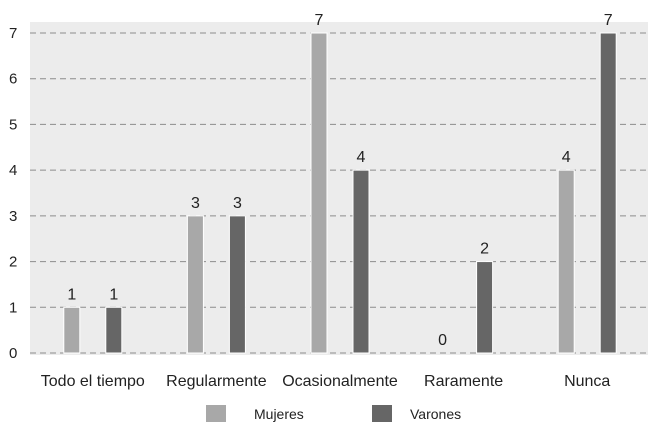 The width and height of the screenshot is (650, 422). I want to click on y-tick-label: 7, so click(13, 33).